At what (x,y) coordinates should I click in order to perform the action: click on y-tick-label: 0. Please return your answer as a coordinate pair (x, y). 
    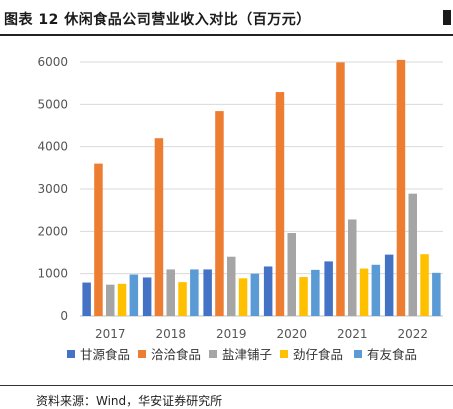
    Looking at the image, I should click on (64, 316).